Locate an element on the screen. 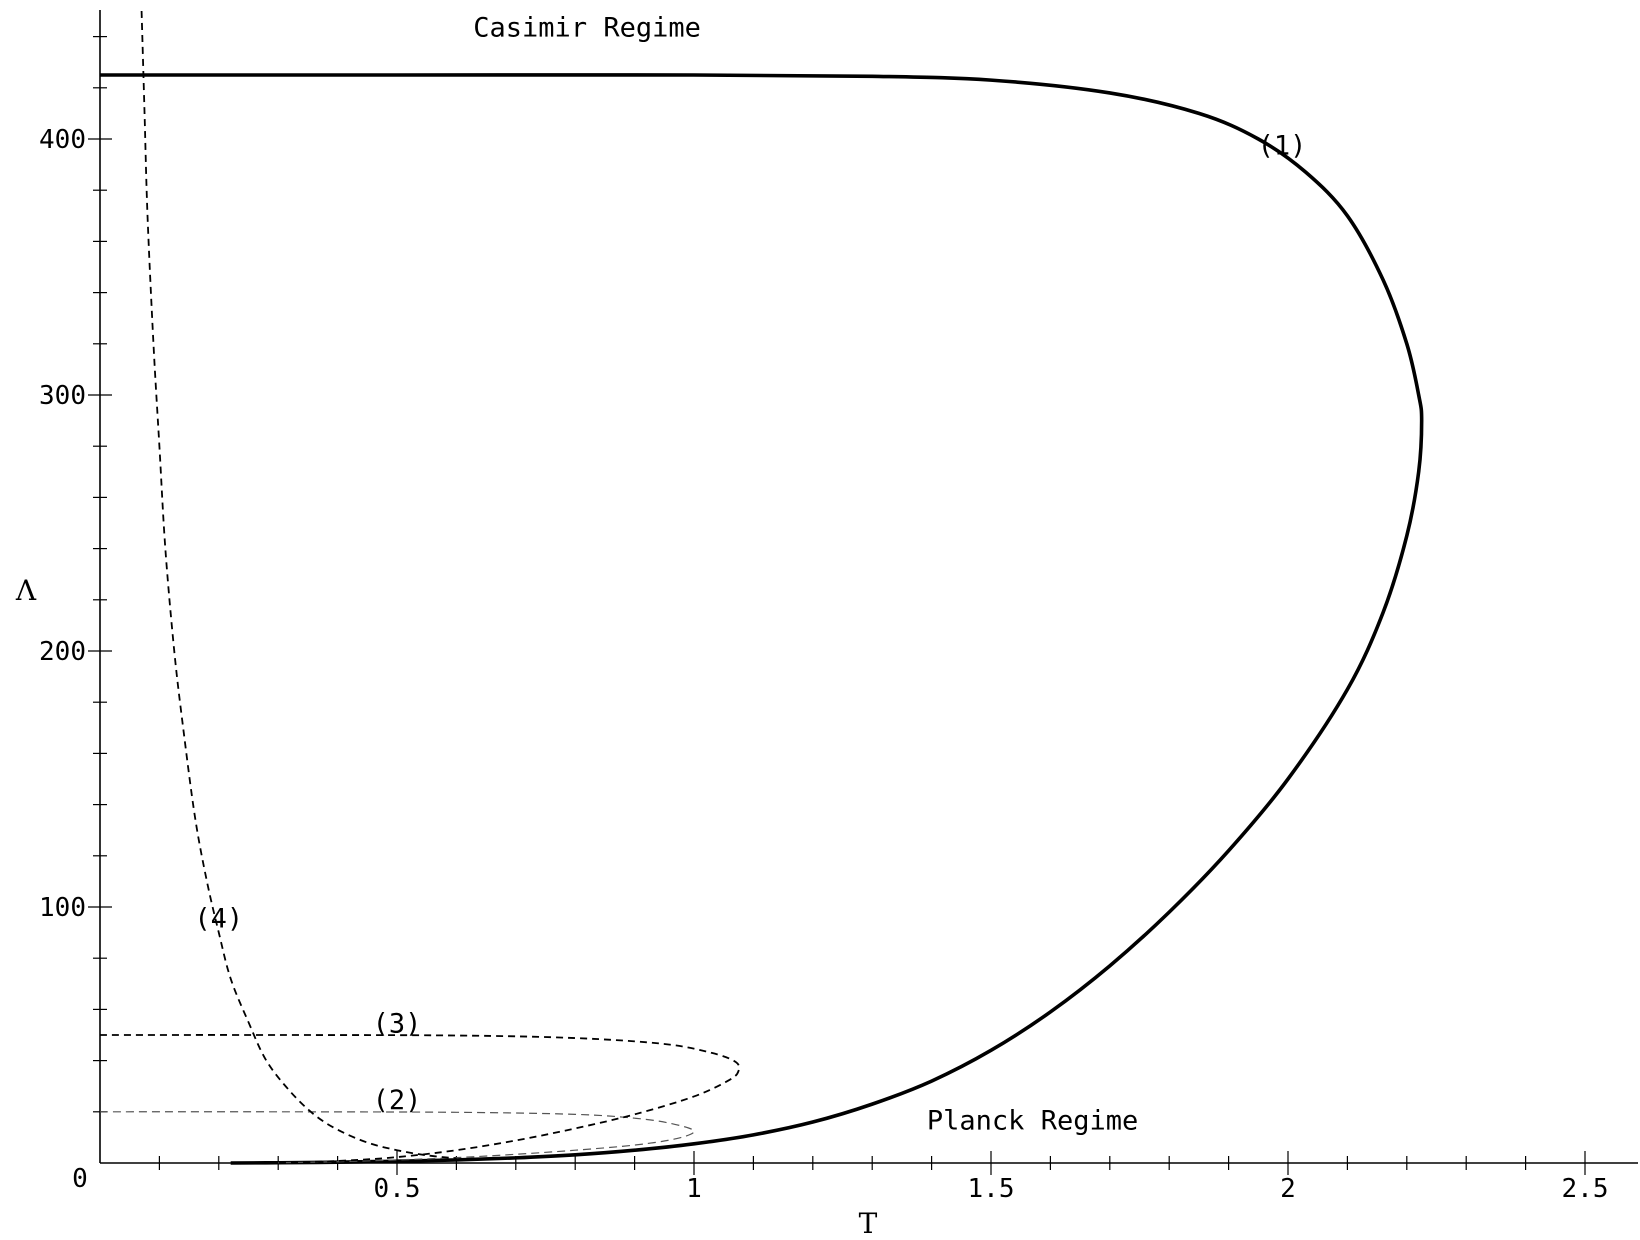 The image size is (1640, 1240). y-axis-title: Λ is located at coordinates (26, 590).